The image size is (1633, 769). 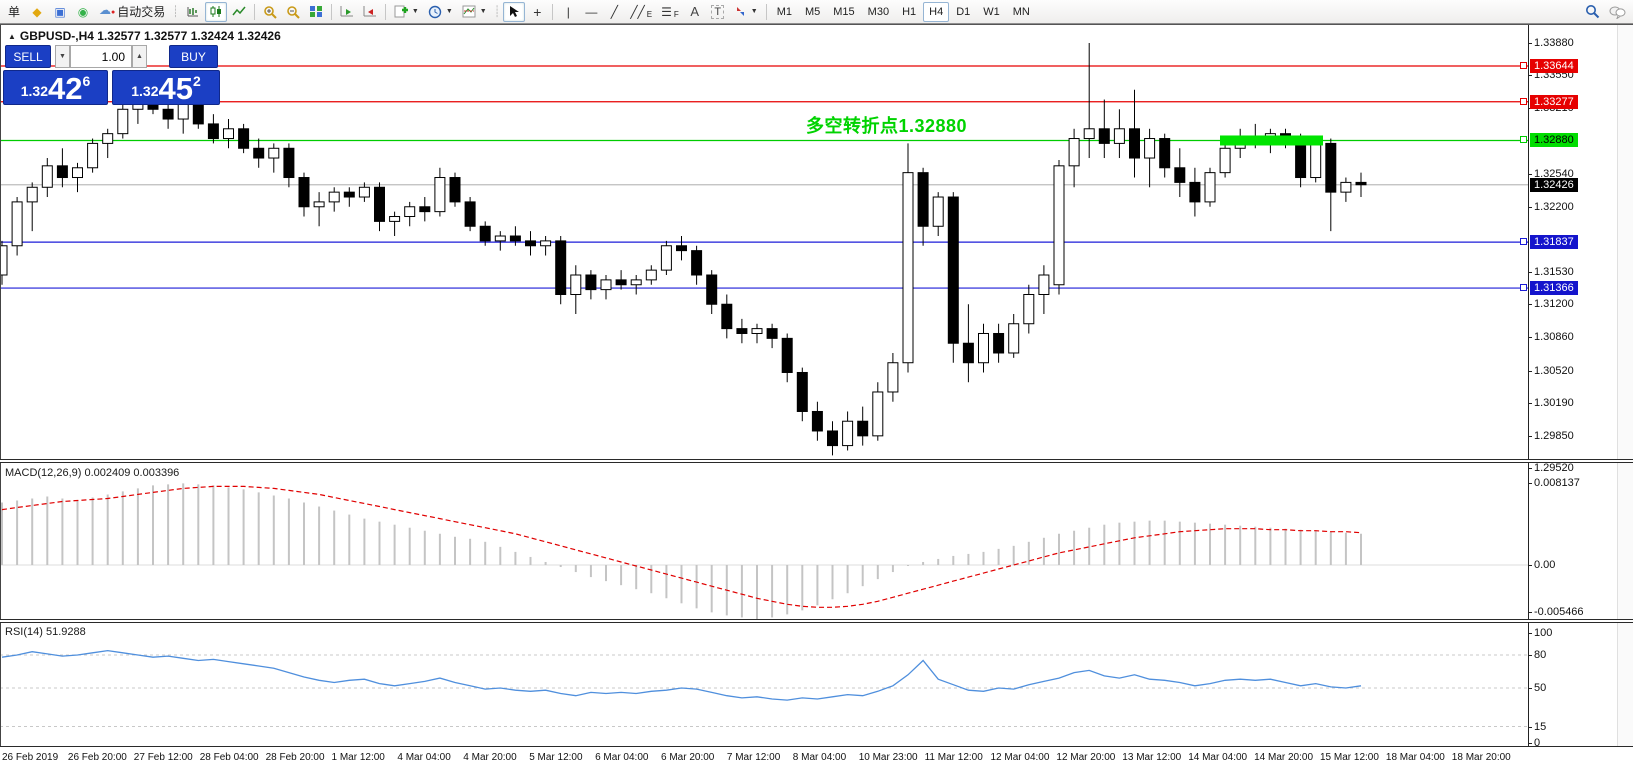 I want to click on gold-bars-icon: ◆, so click(x=37, y=11).